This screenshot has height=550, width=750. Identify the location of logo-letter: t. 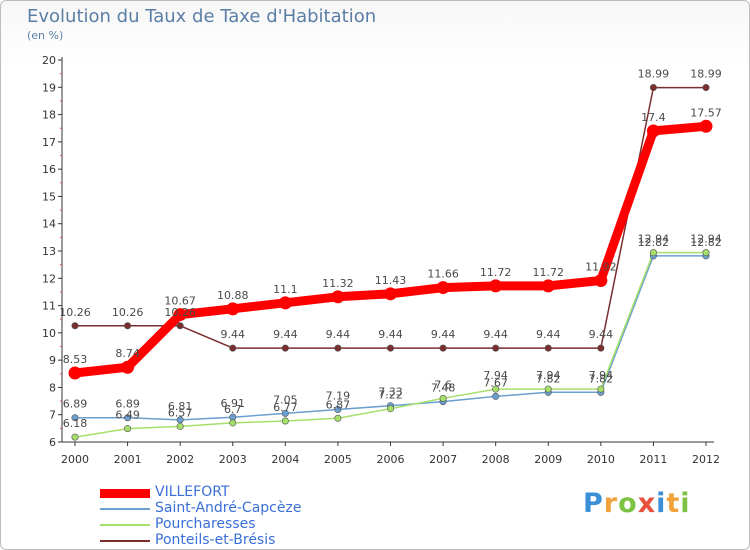
(673, 503).